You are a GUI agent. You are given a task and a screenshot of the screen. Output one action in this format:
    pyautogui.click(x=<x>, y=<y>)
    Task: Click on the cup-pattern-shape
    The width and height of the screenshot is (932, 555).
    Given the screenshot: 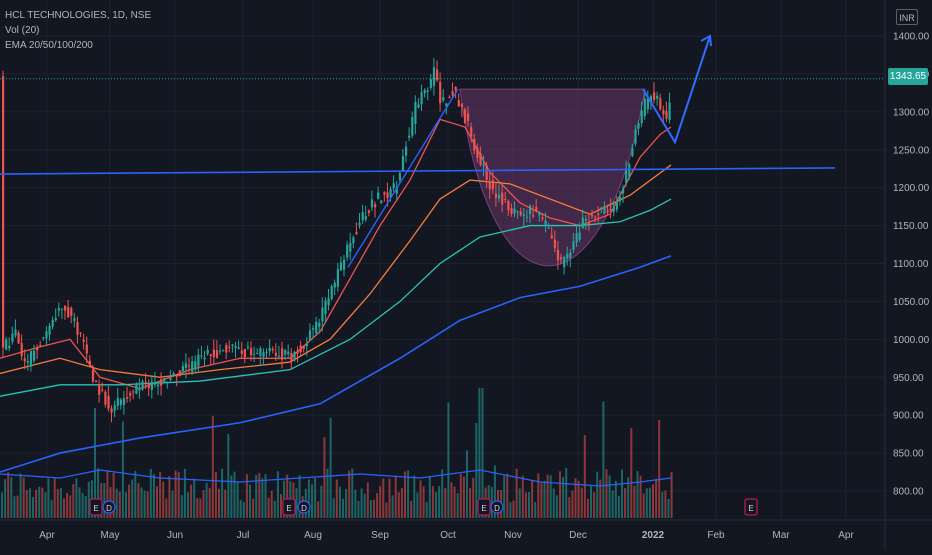 What is the action you would take?
    pyautogui.click(x=552, y=177)
    